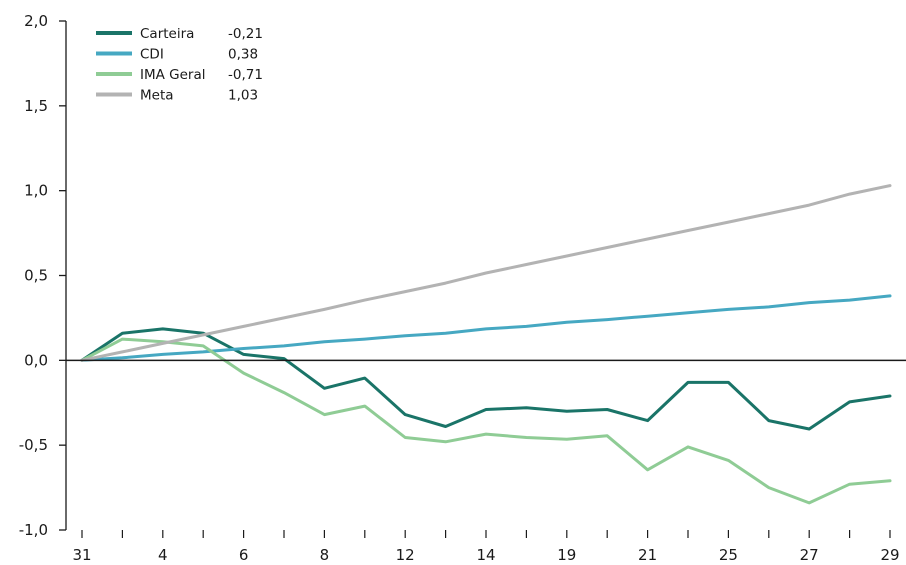 Image resolution: width=906 pixels, height=565 pixels. What do you see at coordinates (566, 555) in the screenshot?
I see `x-tick-label: 19` at bounding box center [566, 555].